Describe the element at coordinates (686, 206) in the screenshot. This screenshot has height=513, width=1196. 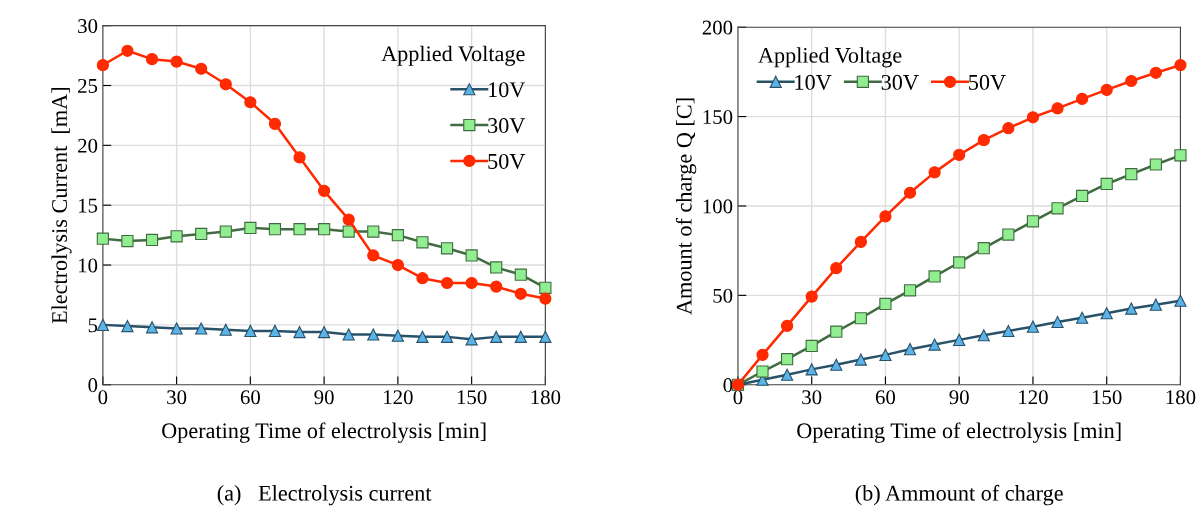
I see `y-axis-title: Amount of charge Q [C]` at that location.